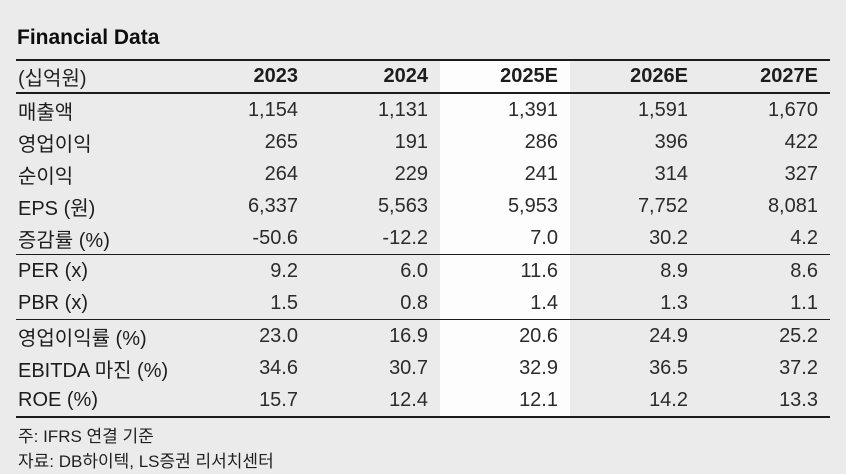 The height and width of the screenshot is (474, 846). Describe the element at coordinates (98, 401) in the screenshot. I see `row-label: ROE (%)` at that location.